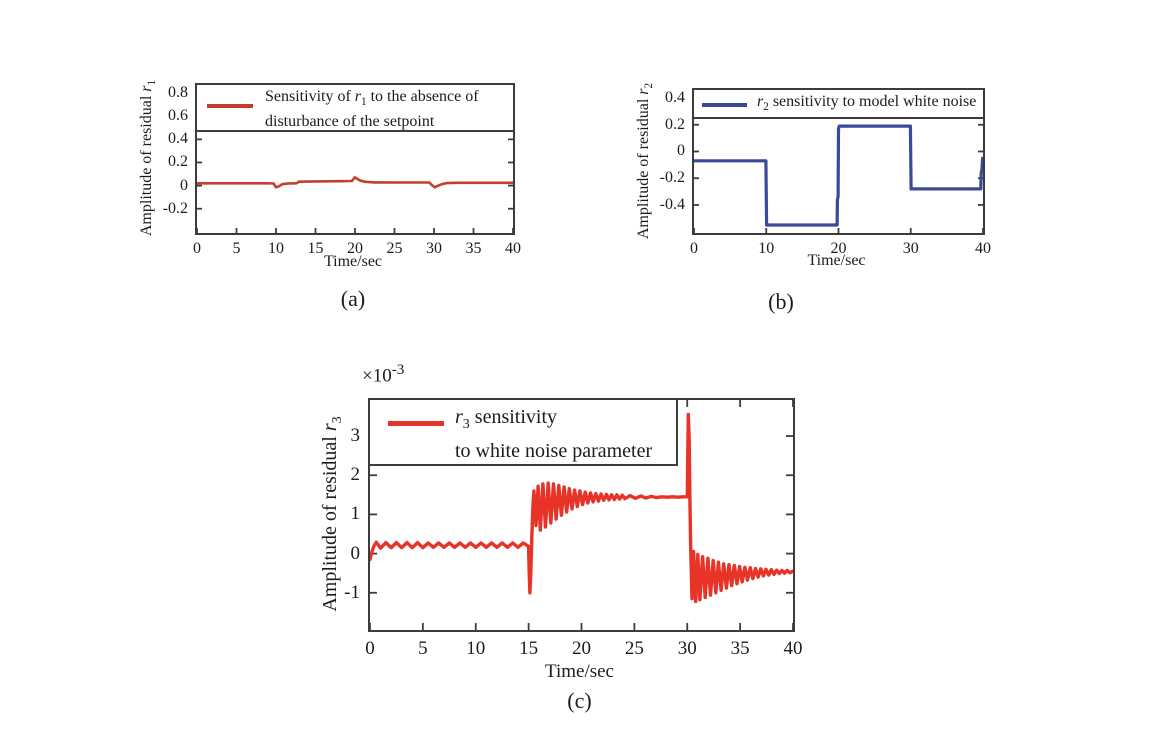 This screenshot has width=1151, height=743. What do you see at coordinates (649, 85) in the screenshot?
I see `y-axis-label-sub: 2` at bounding box center [649, 85].